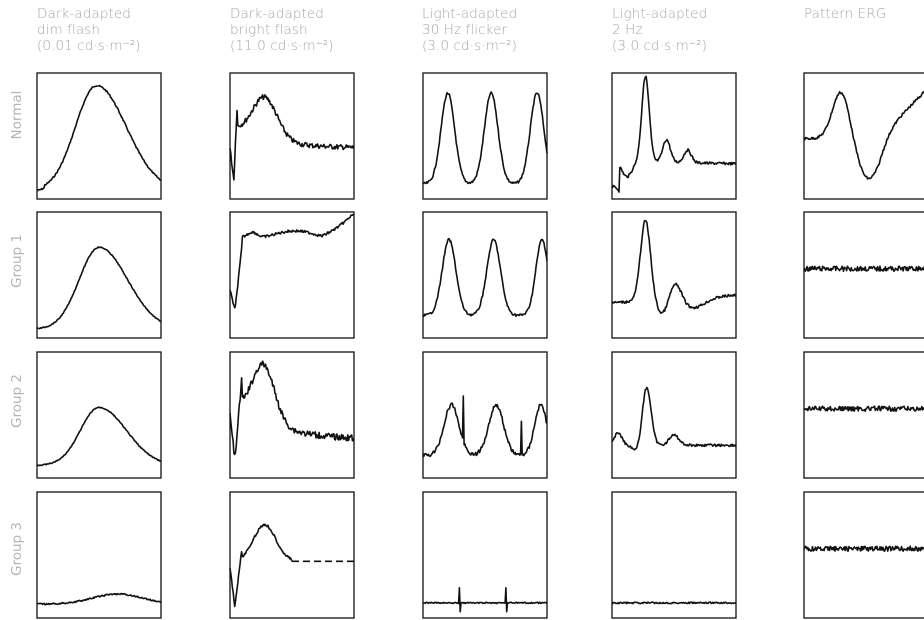 Image resolution: width=924 pixels, height=620 pixels. I want to click on column-header-line: bright flash, so click(269, 30).